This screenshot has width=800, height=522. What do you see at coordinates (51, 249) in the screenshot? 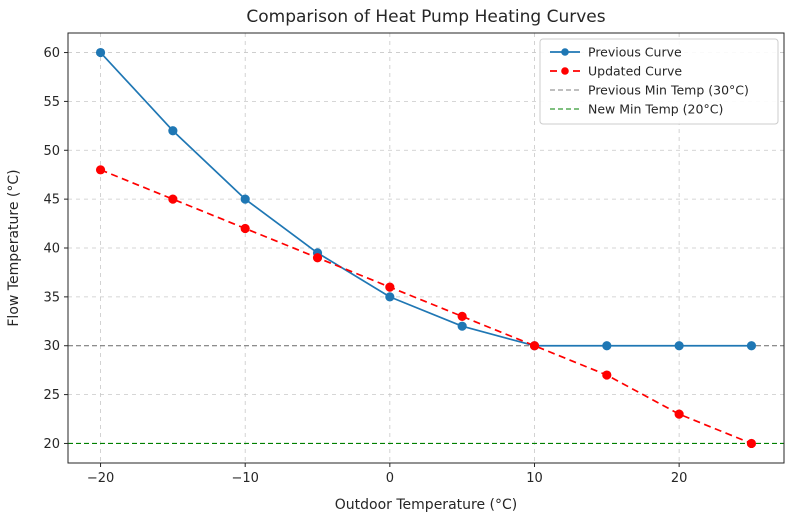
I see `y-tick-label: 40` at bounding box center [51, 249].